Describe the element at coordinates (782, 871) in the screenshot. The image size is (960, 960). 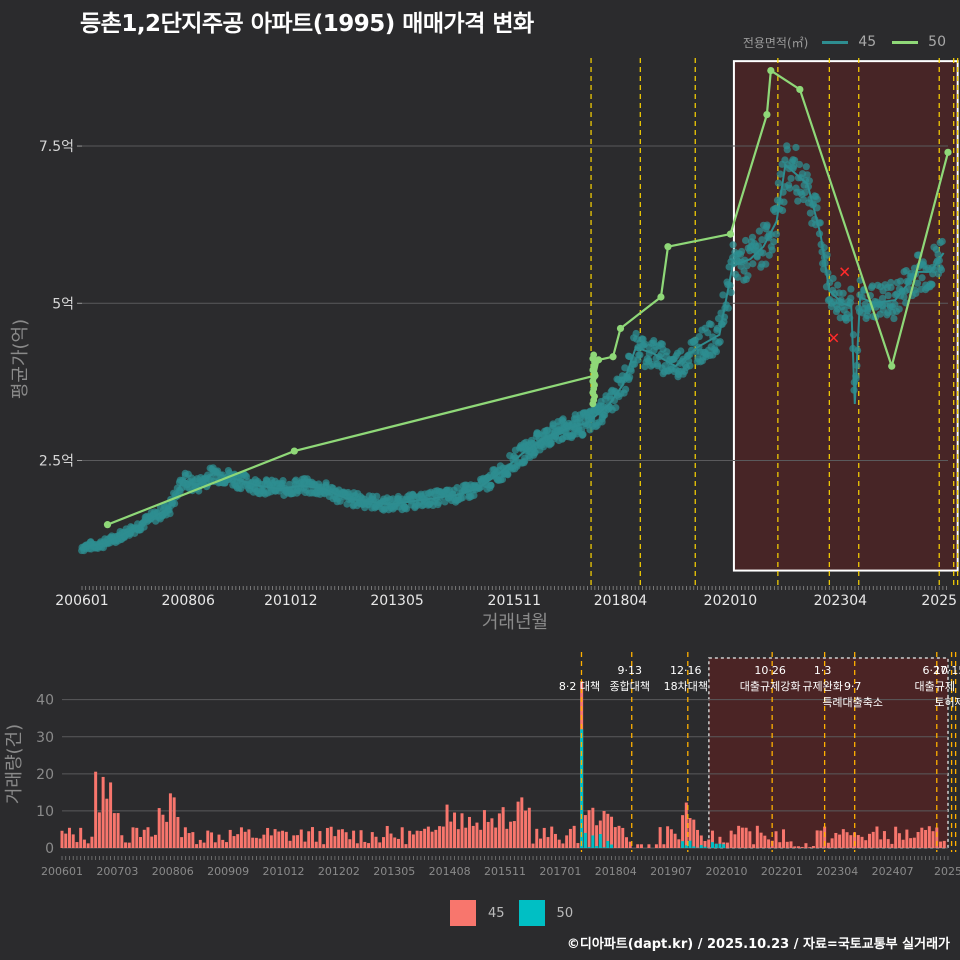
I see `bar-x-tick-label: 202201` at that location.